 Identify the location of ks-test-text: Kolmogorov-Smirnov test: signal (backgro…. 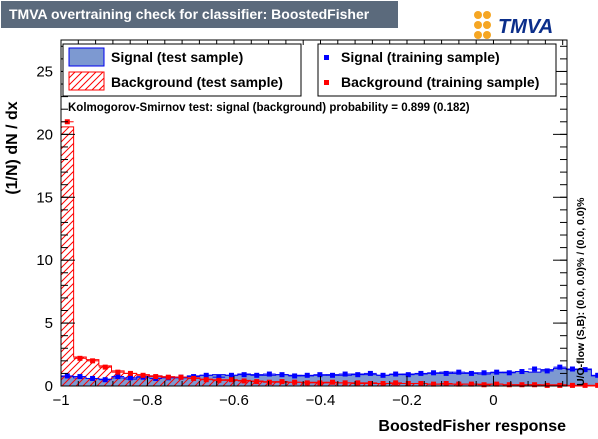
(269, 108).